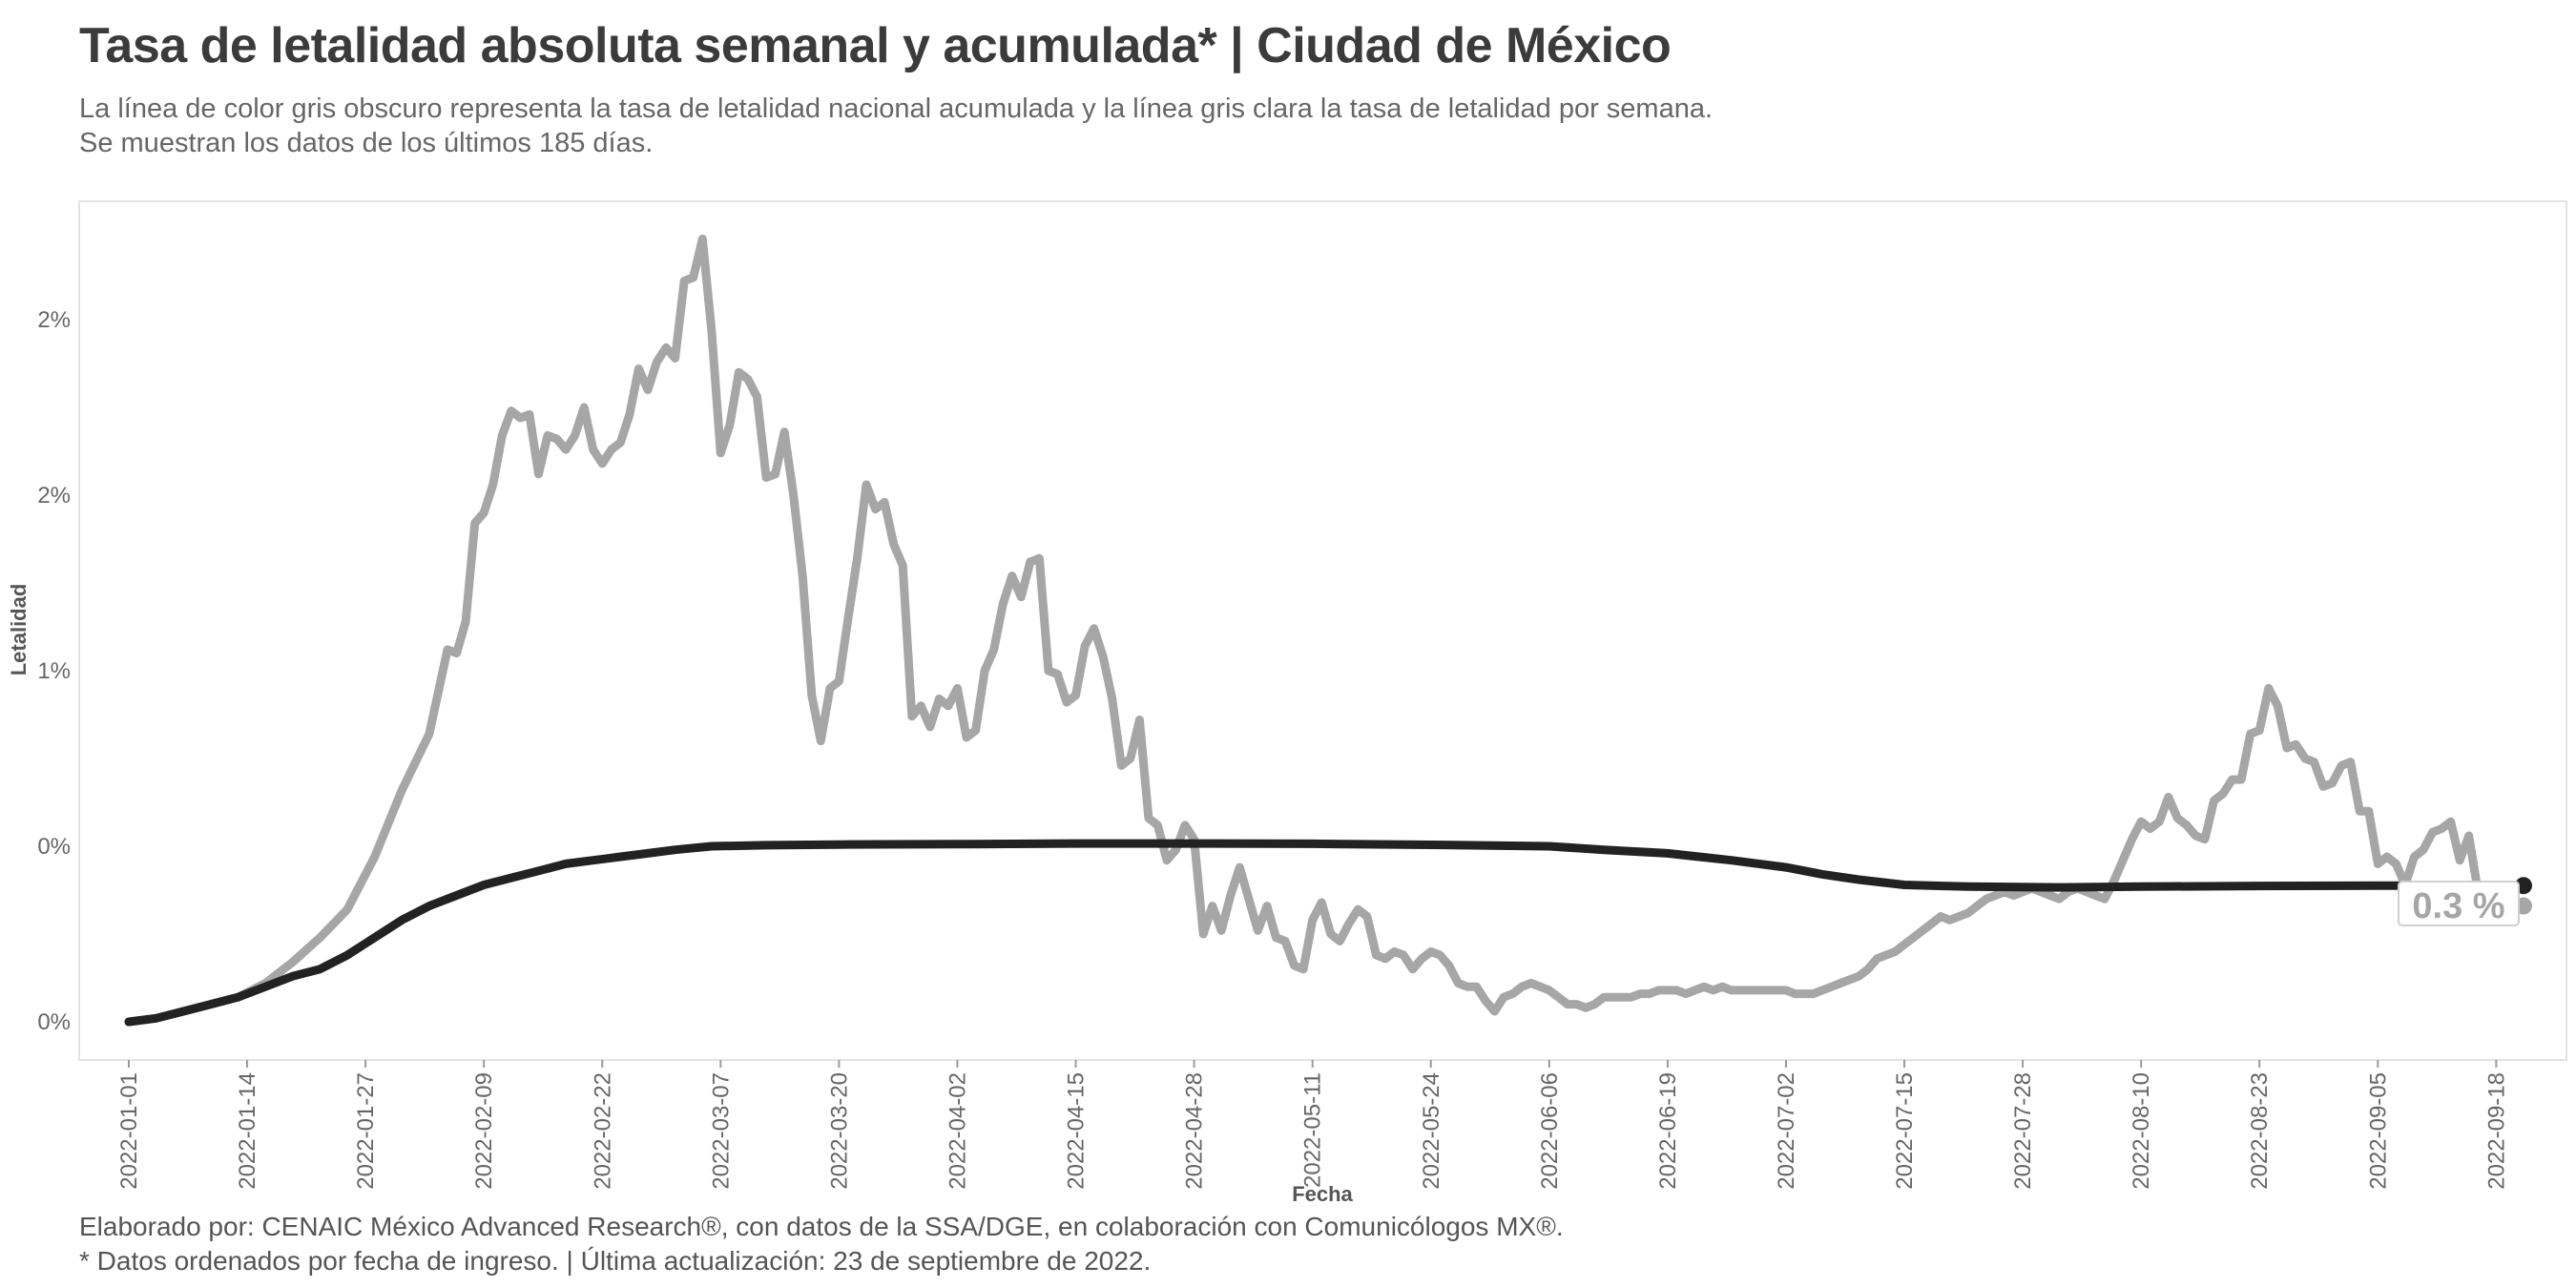  Describe the element at coordinates (1326, 933) in the screenshot. I see `series-line-cumulative` at that location.